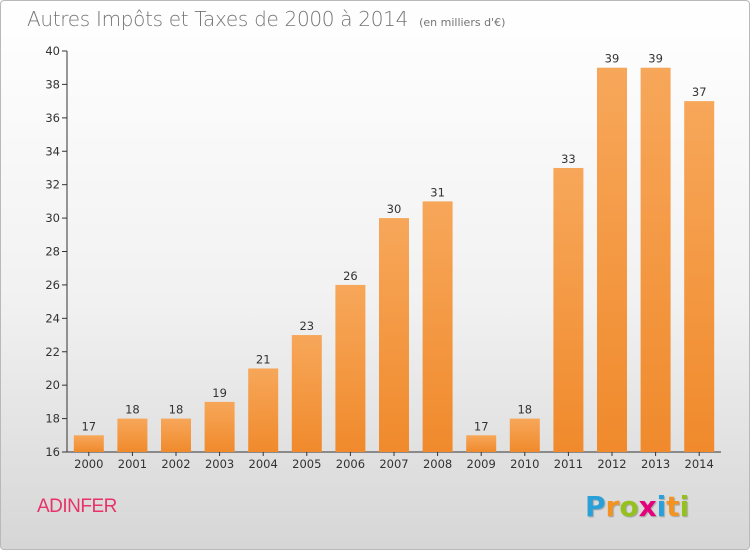 The width and height of the screenshot is (750, 550). What do you see at coordinates (524, 464) in the screenshot?
I see `x-tick-label: 2010` at bounding box center [524, 464].